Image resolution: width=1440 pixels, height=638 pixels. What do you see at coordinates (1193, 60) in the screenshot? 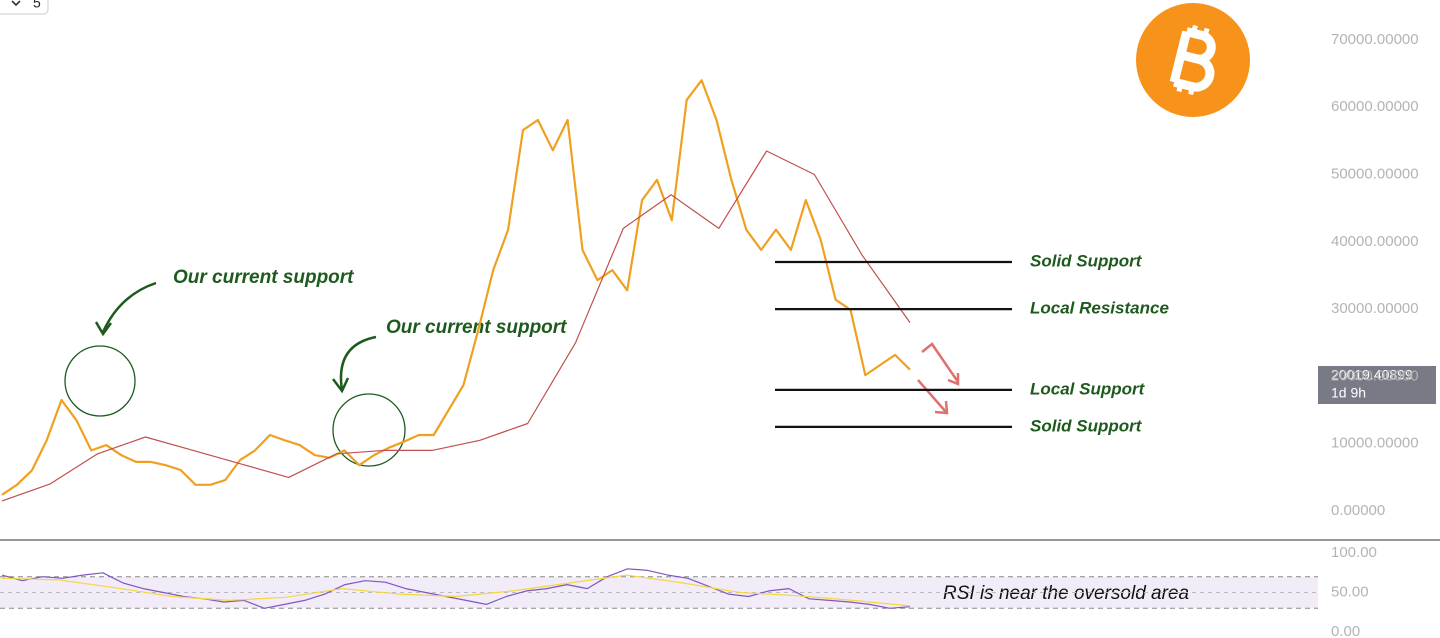
I see `bitcoin-logo` at bounding box center [1193, 60].